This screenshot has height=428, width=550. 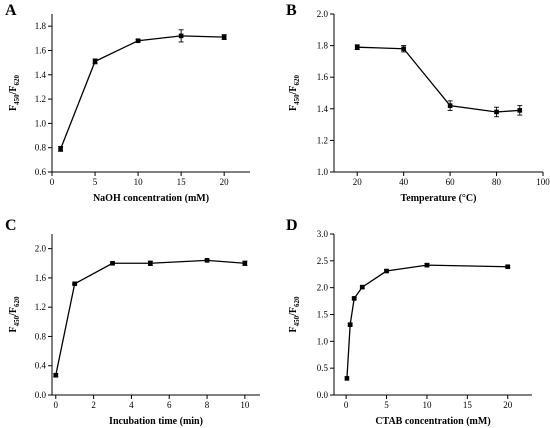 I want to click on panel-d-y-tick-label: 0.5, so click(x=323, y=368).